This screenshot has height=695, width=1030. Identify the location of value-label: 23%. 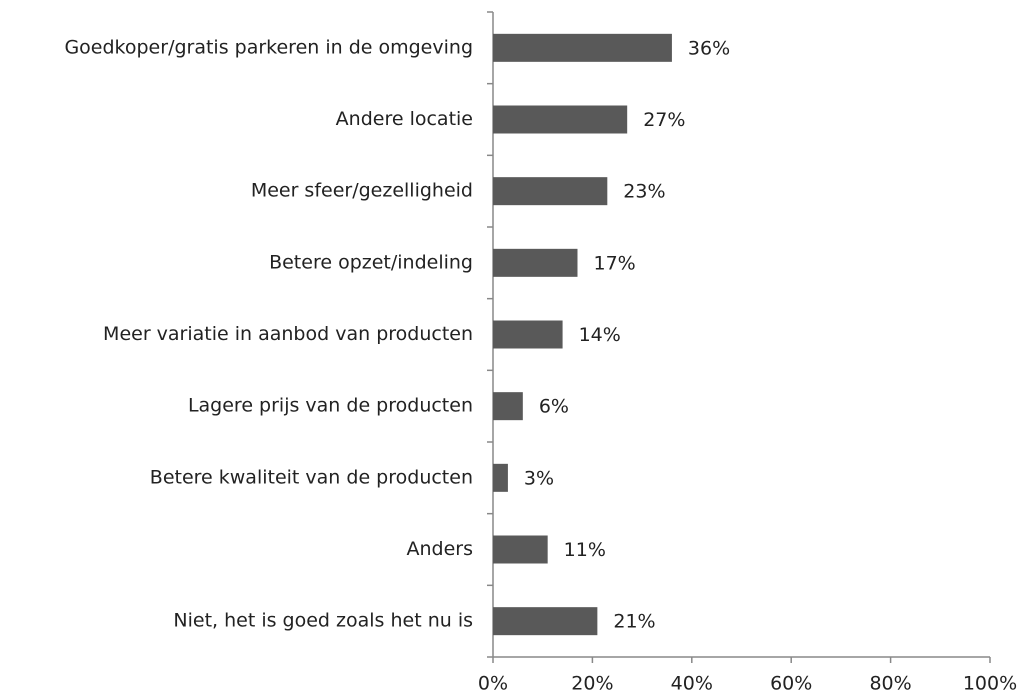
(644, 192).